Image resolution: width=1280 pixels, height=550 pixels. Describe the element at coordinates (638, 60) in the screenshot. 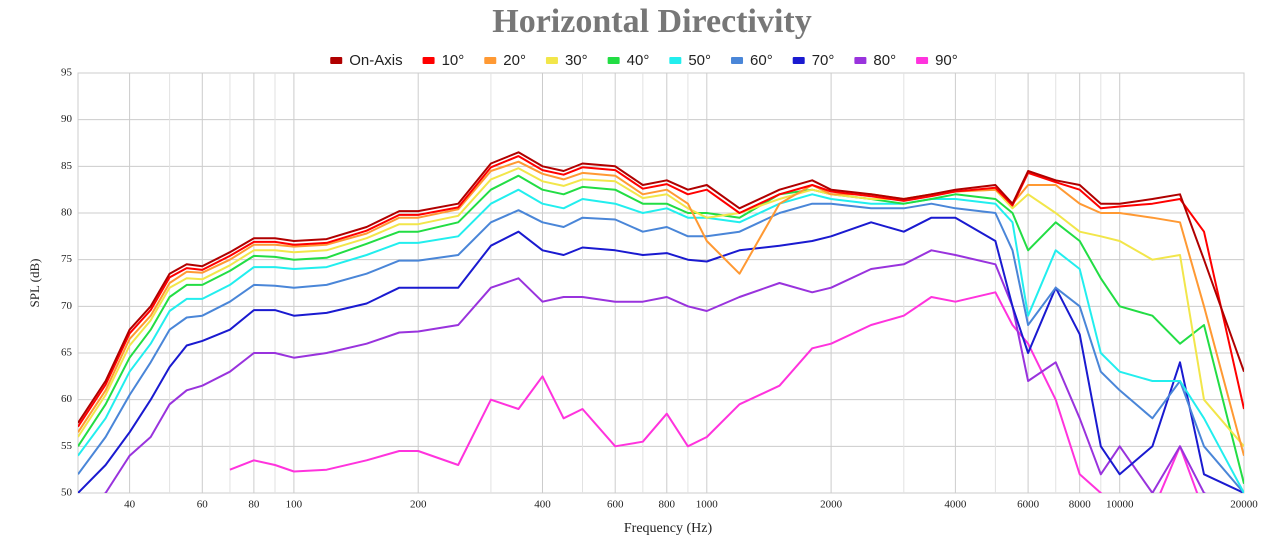

I see `legend-label: 40°` at that location.